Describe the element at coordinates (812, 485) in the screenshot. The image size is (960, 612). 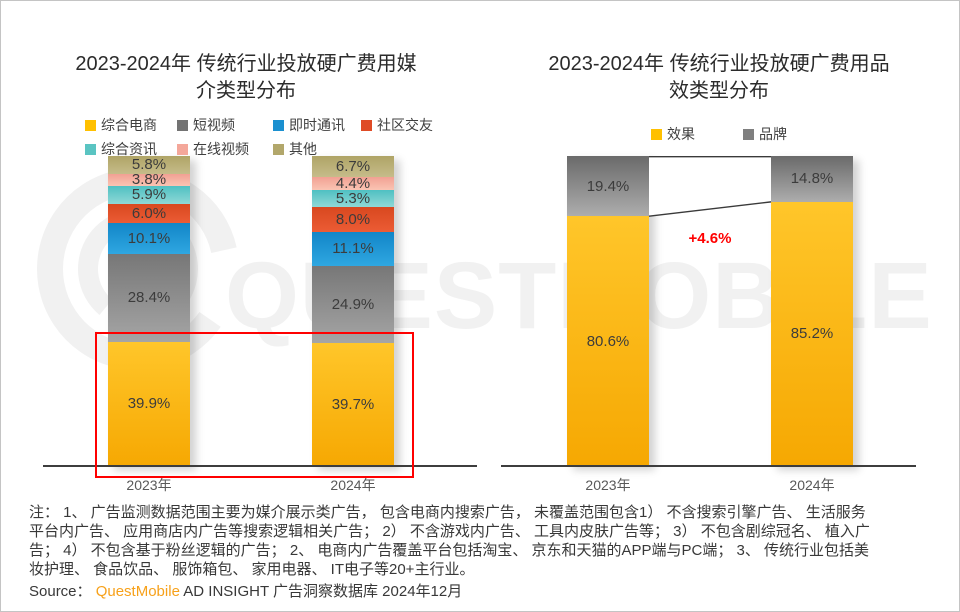
I see `right-chart-category-label-2024: 2024年` at that location.